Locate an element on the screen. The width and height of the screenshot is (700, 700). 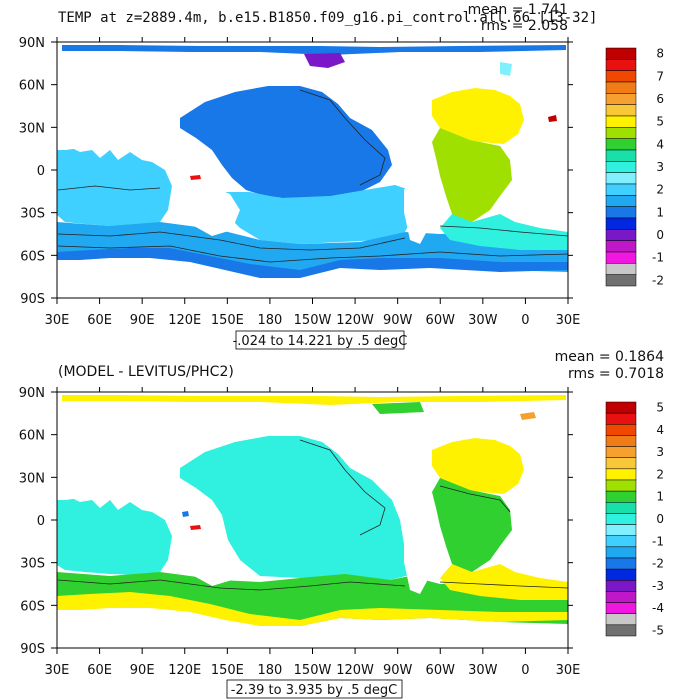
top-indian-ocean is located at coordinates (114, 185).